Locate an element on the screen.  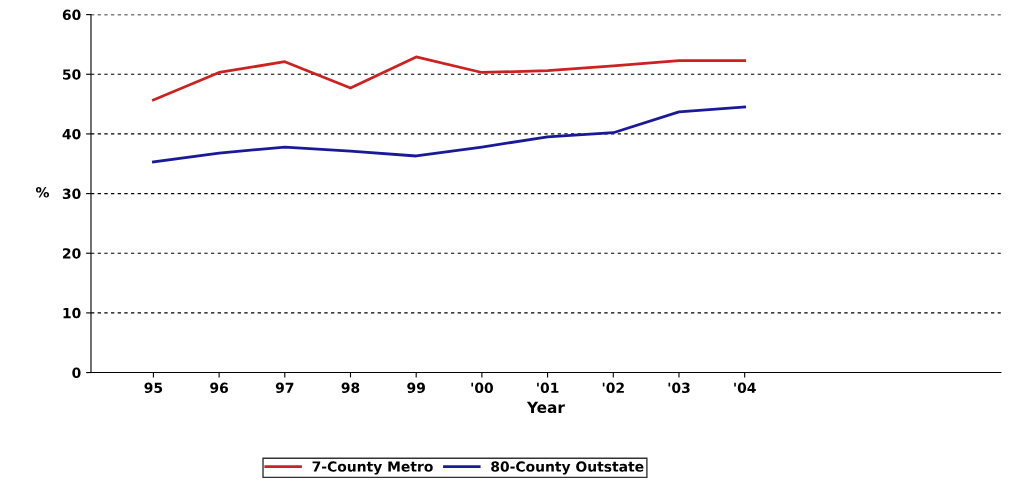
y-tick-label: 20 is located at coordinates (72, 253).